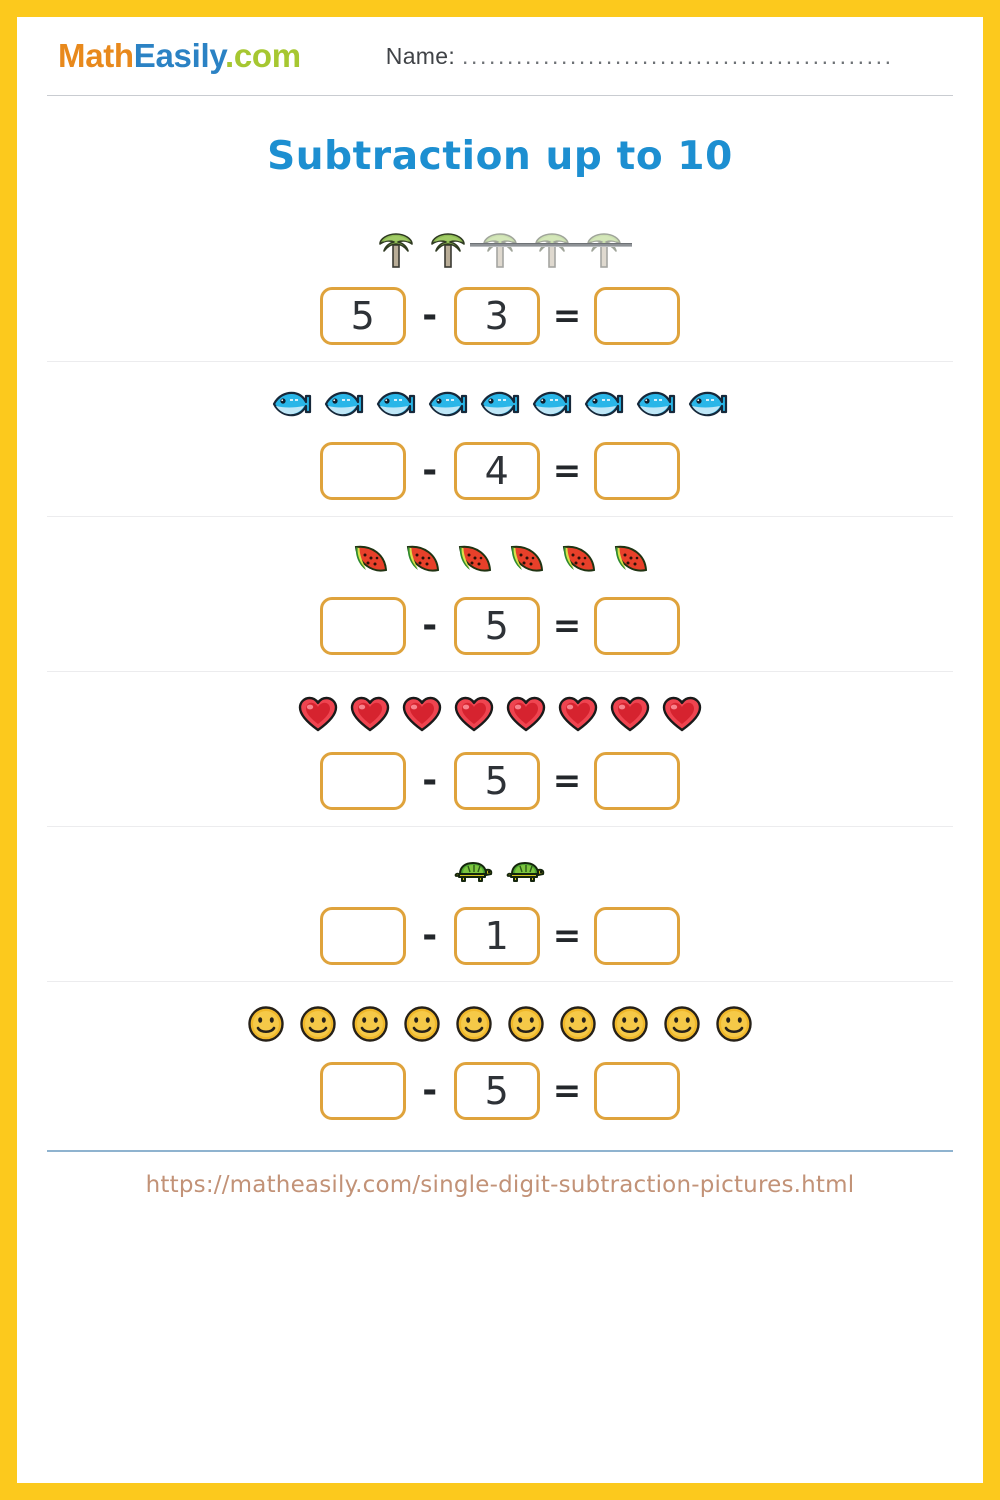 Image resolution: width=1000 pixels, height=1500 pixels. Describe the element at coordinates (551, 245) in the screenshot. I see `cross-out-line` at that location.